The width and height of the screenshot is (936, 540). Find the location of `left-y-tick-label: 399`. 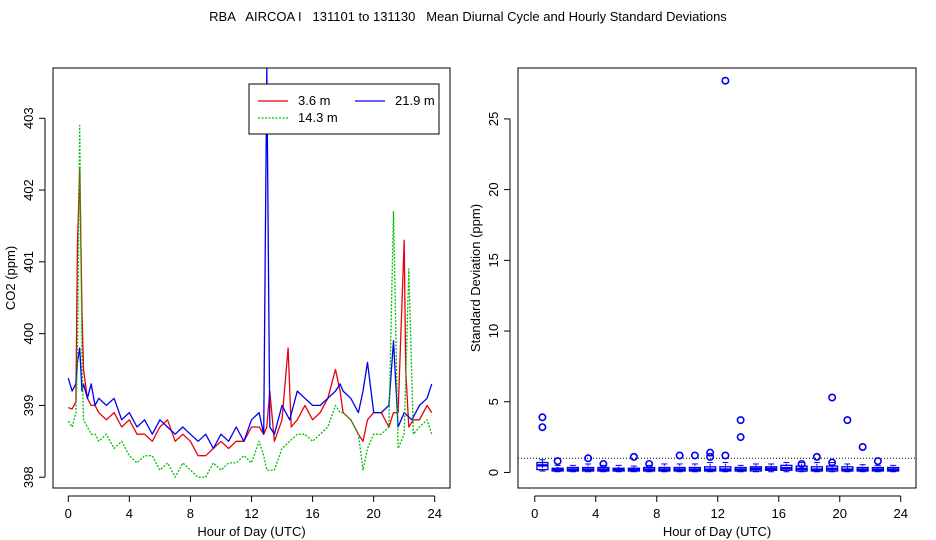

left-y-tick-label: 399 is located at coordinates (28, 406).